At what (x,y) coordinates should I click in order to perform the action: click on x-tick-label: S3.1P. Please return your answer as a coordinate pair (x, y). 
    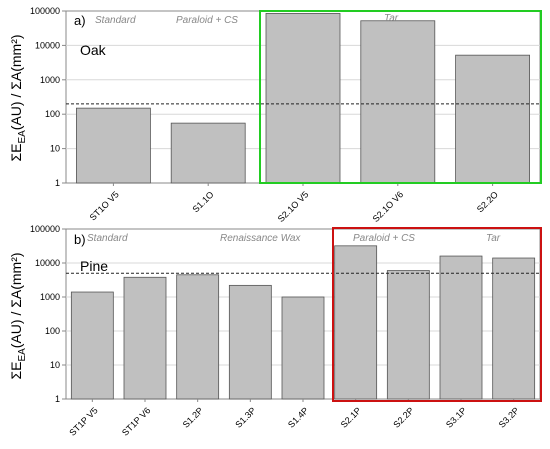
    Looking at the image, I should click on (456, 417).